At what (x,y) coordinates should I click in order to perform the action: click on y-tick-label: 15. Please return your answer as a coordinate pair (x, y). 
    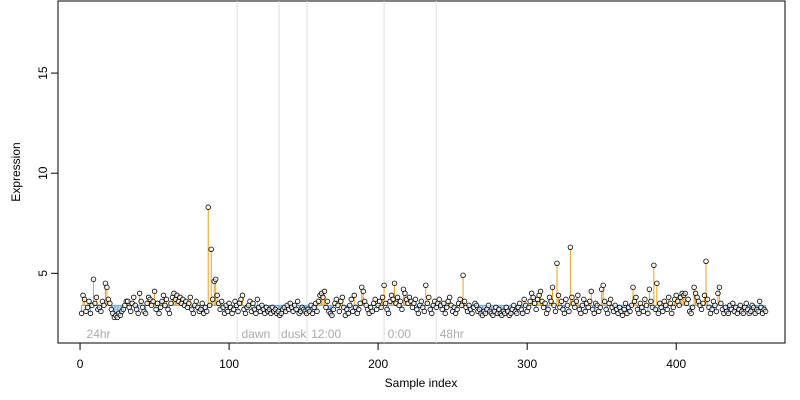
    Looking at the image, I should click on (43, 73).